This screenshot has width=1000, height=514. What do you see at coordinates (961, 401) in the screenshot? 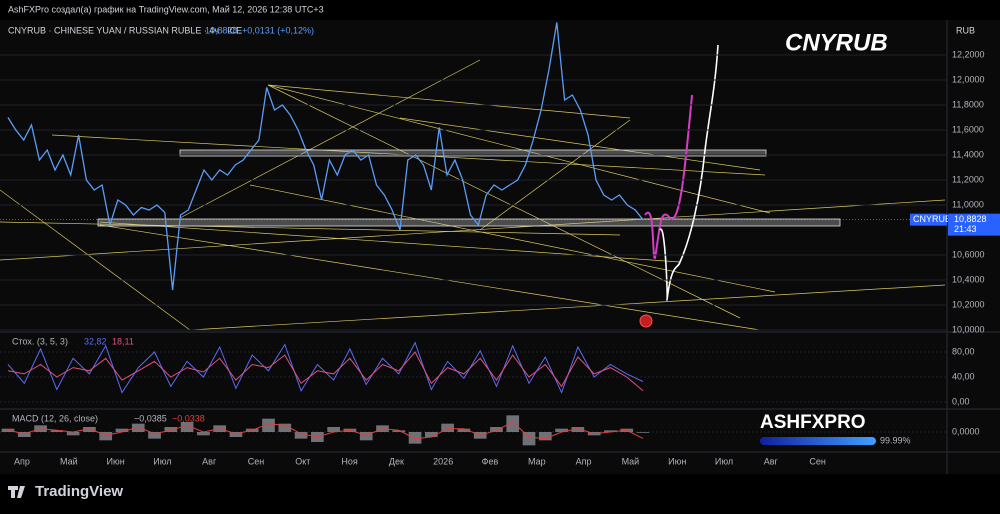
I see `y-tick-label: 0,00` at bounding box center [961, 401].